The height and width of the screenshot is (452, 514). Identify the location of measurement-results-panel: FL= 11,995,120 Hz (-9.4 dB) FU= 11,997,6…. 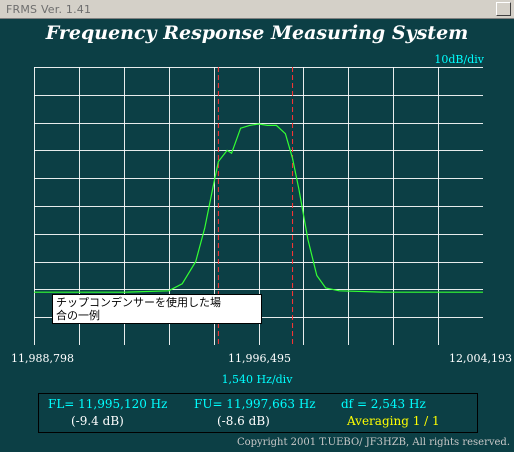
(258, 413).